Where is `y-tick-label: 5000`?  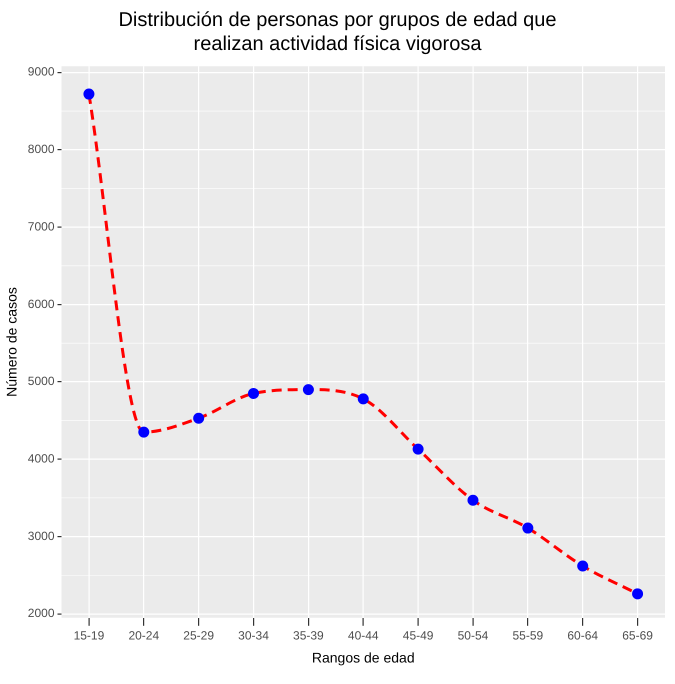
y-tick-label: 5000 is located at coordinates (41, 381).